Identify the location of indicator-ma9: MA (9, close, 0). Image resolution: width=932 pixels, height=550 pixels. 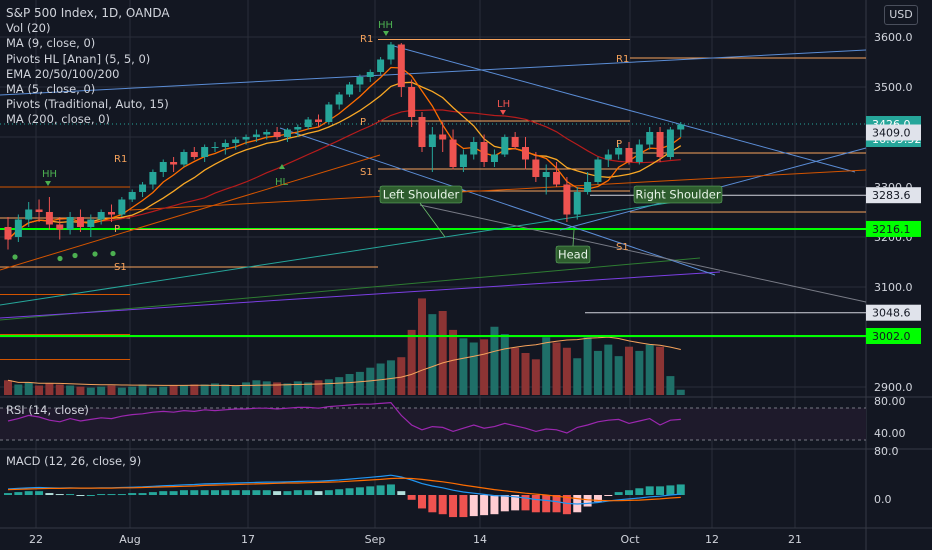
(51, 43).